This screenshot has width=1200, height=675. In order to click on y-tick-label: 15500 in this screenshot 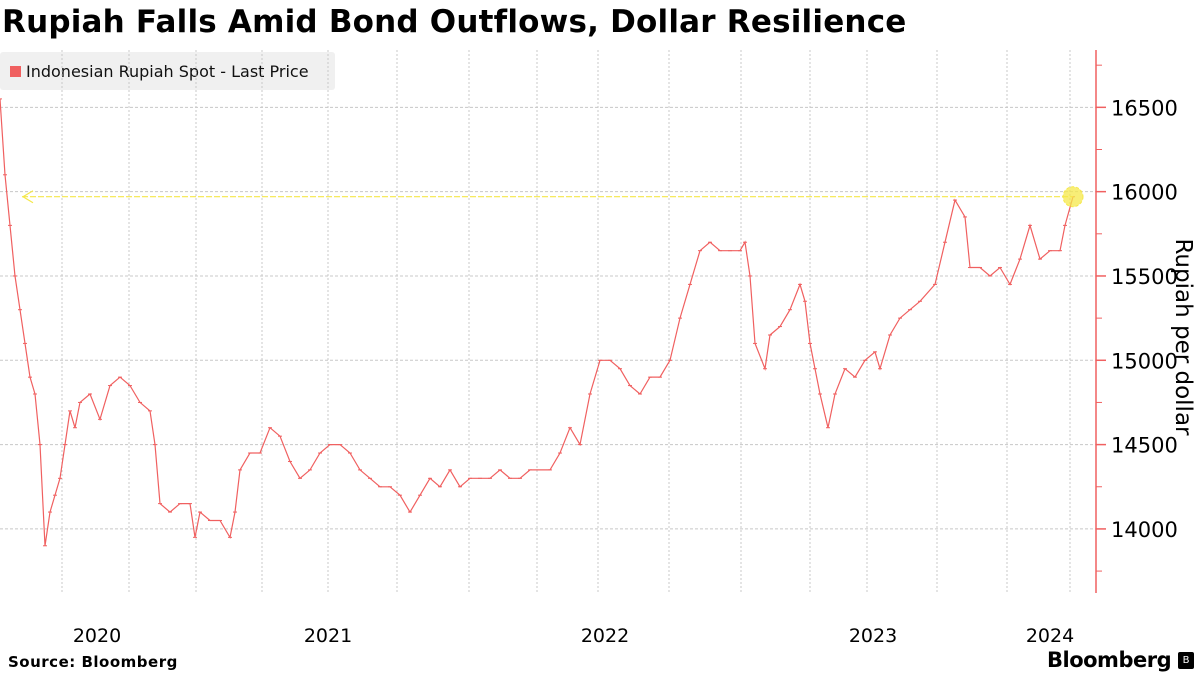, I will do `click(1144, 277)`.